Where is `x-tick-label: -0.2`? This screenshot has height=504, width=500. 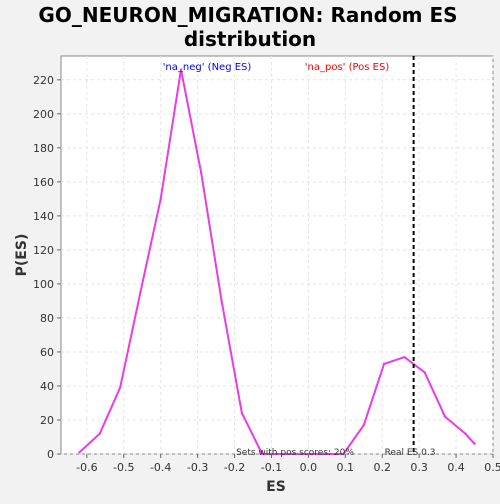
x-tick-label: -0.2 is located at coordinates (234, 467).